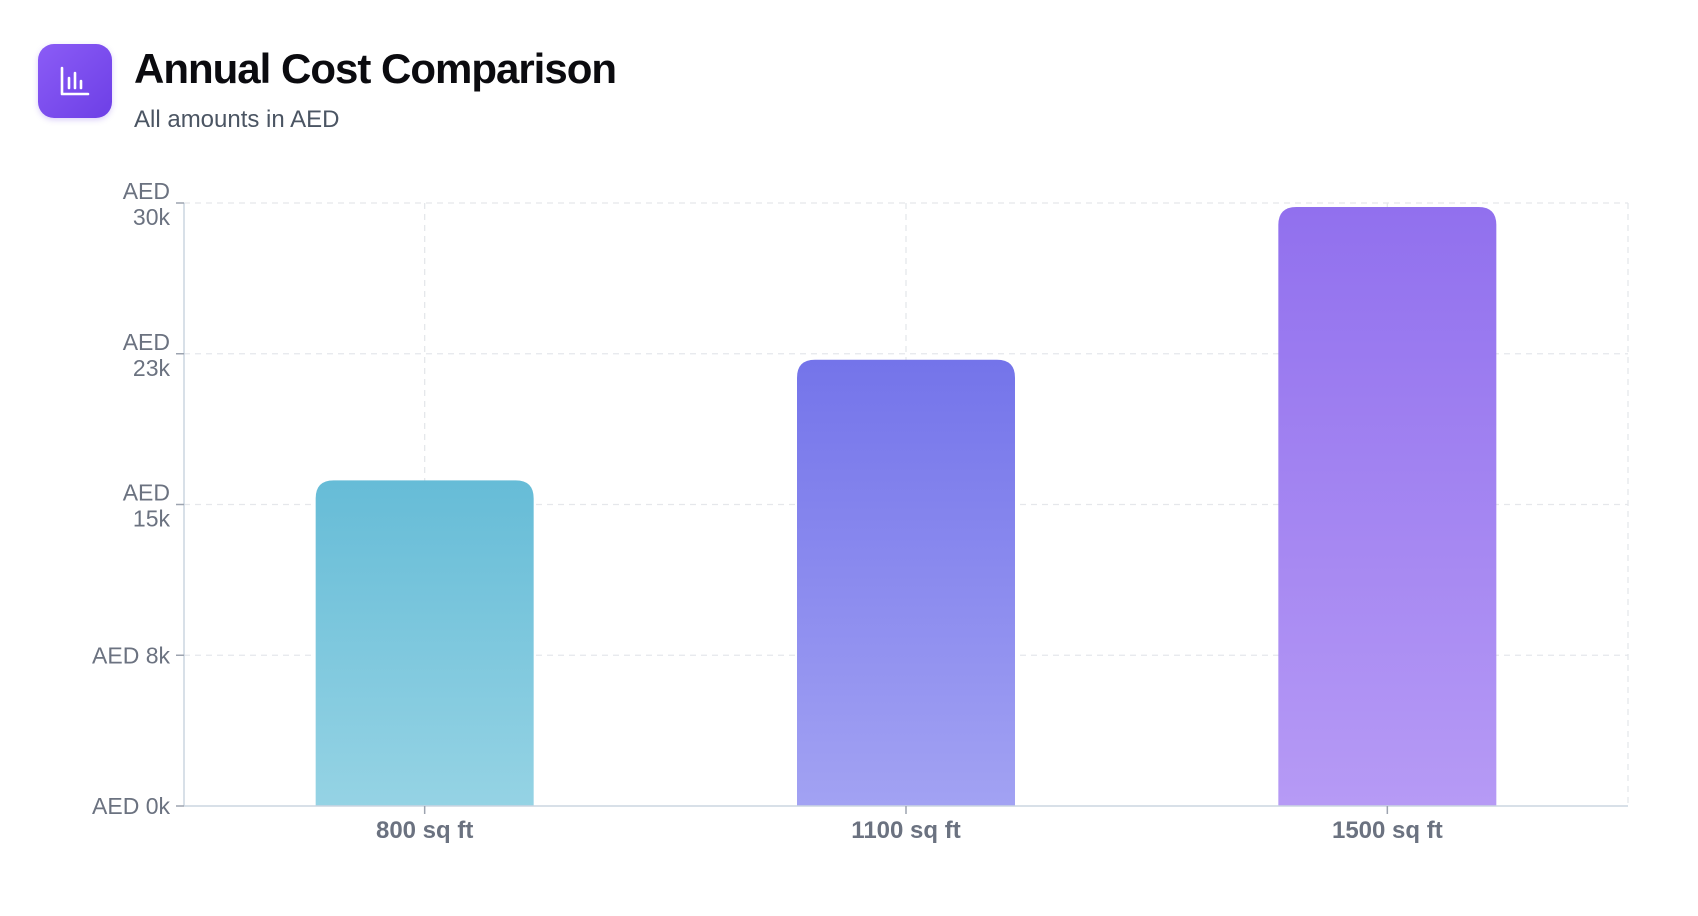 The image size is (1698, 916). Describe the element at coordinates (75, 81) in the screenshot. I see `bar-chart-icon` at that location.